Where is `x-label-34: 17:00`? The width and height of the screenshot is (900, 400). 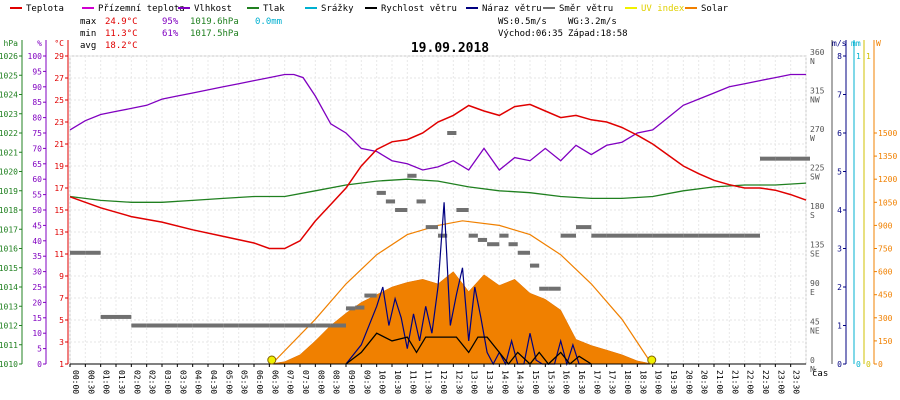
x-label-34: 17:00 is located at coordinates (596, 382).